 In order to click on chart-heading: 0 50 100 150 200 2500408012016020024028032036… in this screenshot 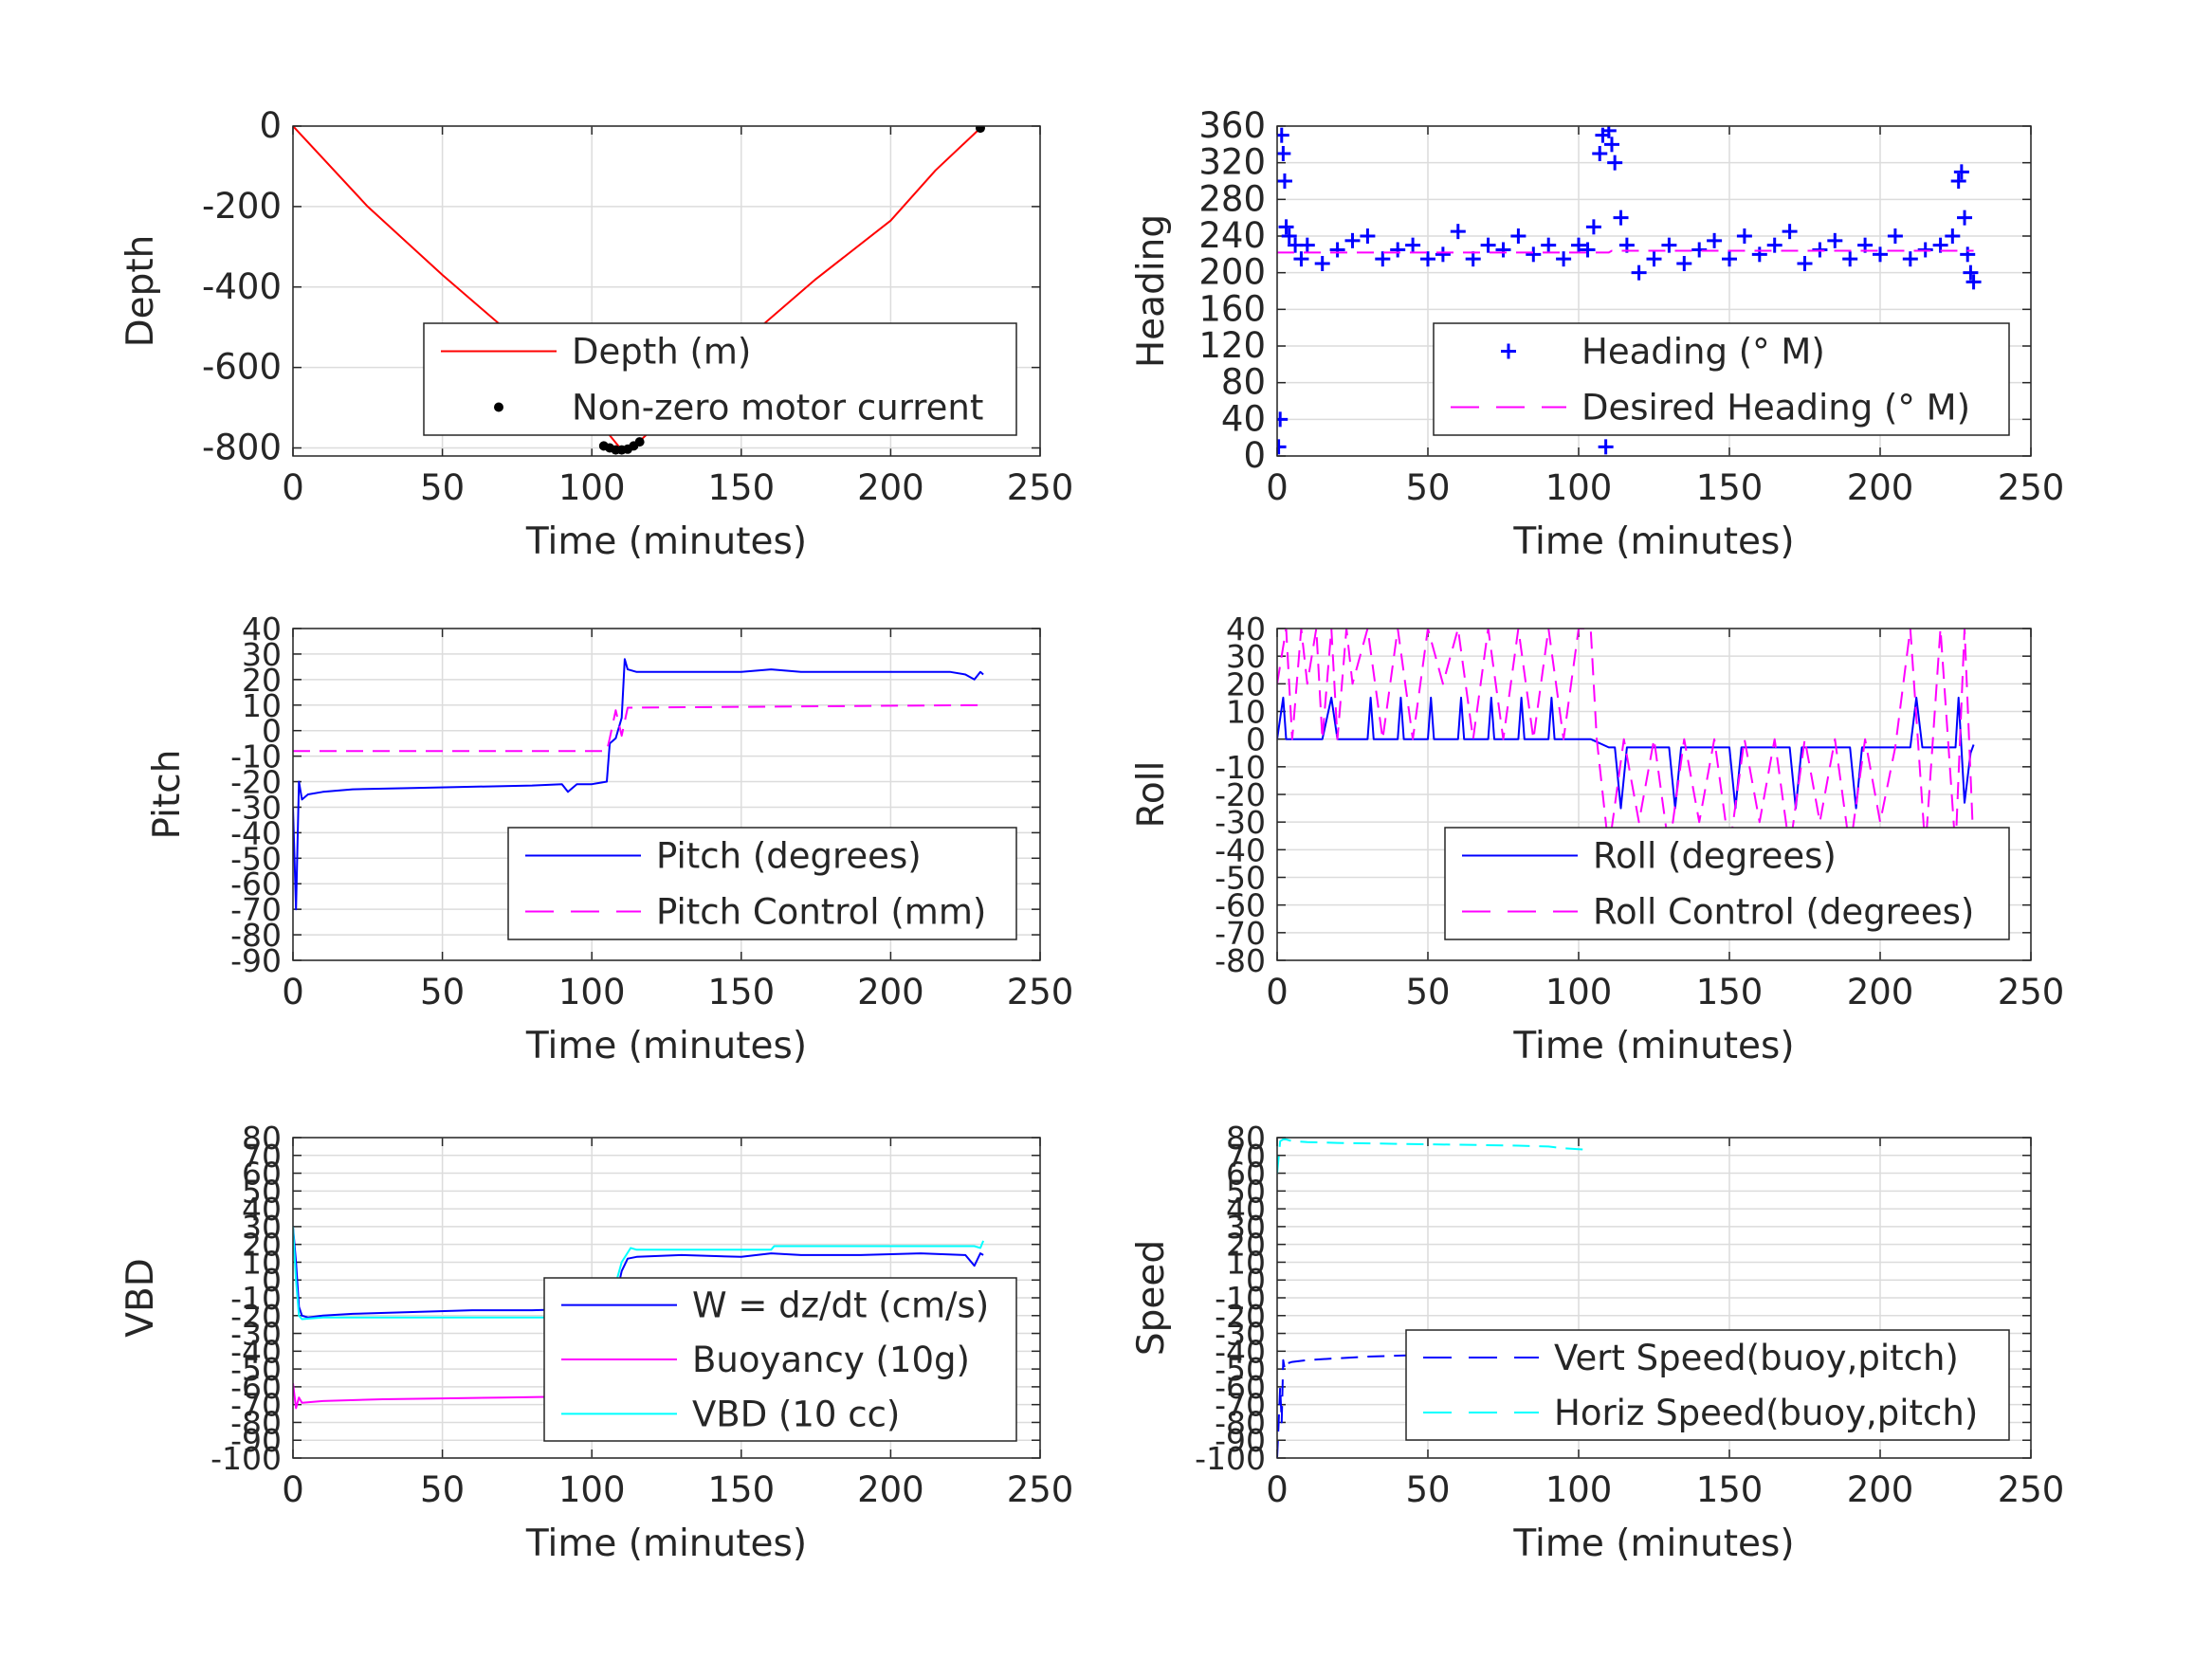, I will do `click(1597, 334)`.